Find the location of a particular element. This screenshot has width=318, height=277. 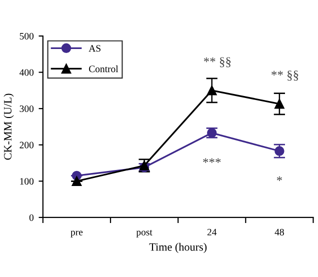

legend-label: Control is located at coordinates (103, 68).